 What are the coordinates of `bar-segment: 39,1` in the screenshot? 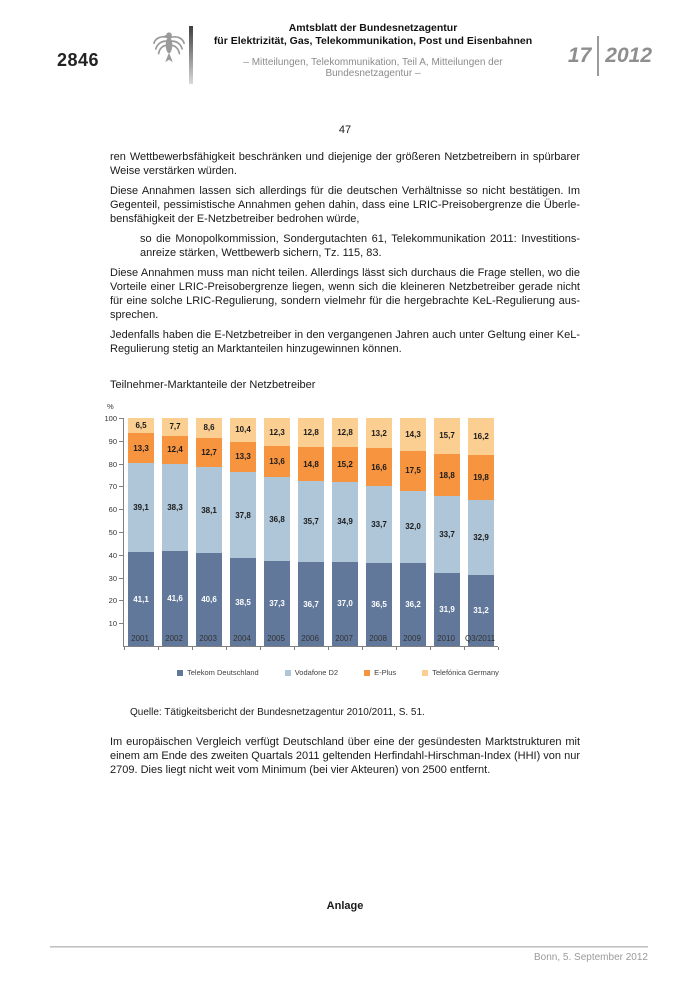 It's located at (141, 508).